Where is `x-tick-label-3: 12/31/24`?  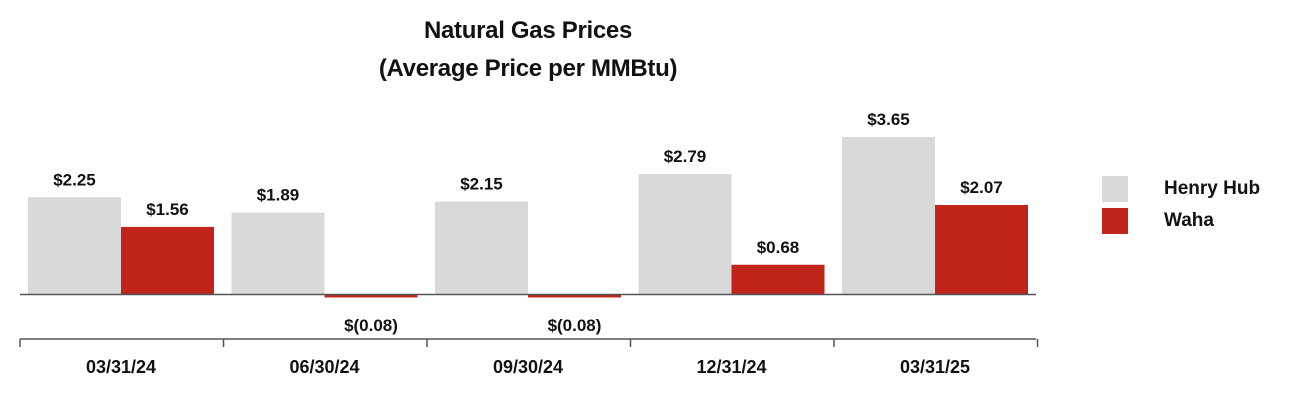
x-tick-label-3: 12/31/24 is located at coordinates (731, 367).